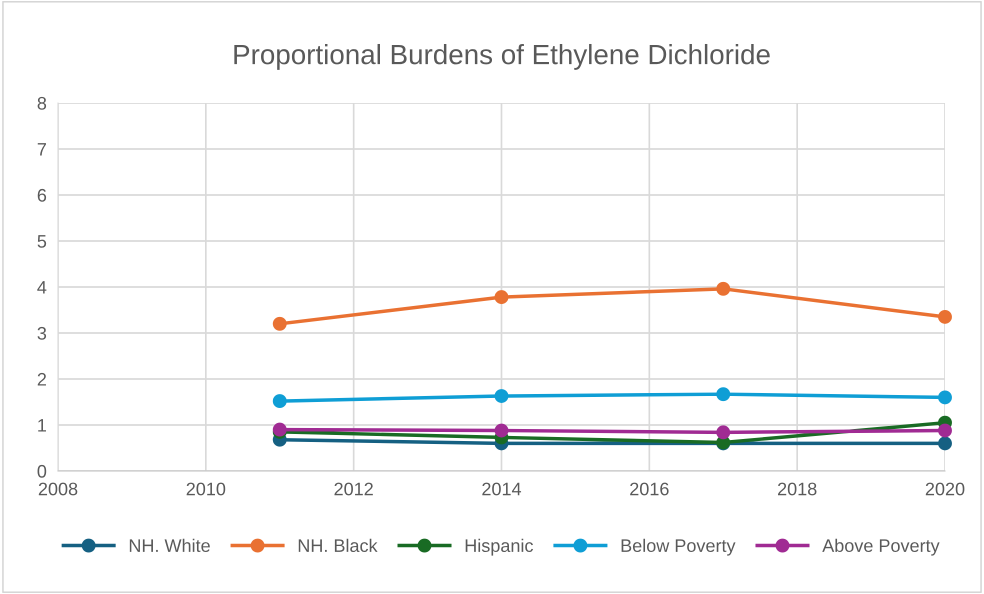 The image size is (984, 594). What do you see at coordinates (41, 287) in the screenshot?
I see `y-tick-label: 4` at bounding box center [41, 287].